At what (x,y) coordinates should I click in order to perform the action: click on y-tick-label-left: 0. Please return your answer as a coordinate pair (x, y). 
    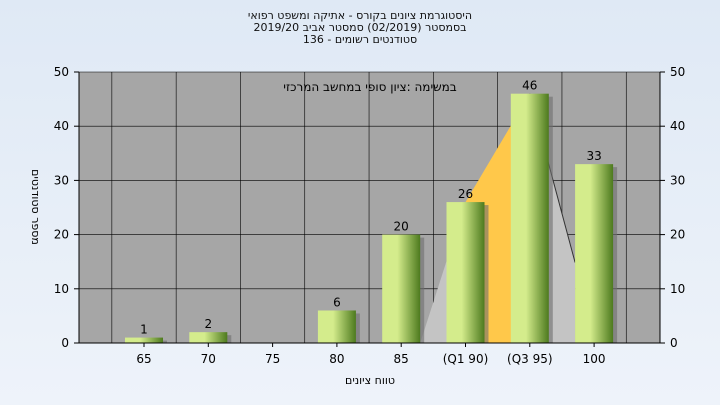
    Looking at the image, I should click on (65, 343).